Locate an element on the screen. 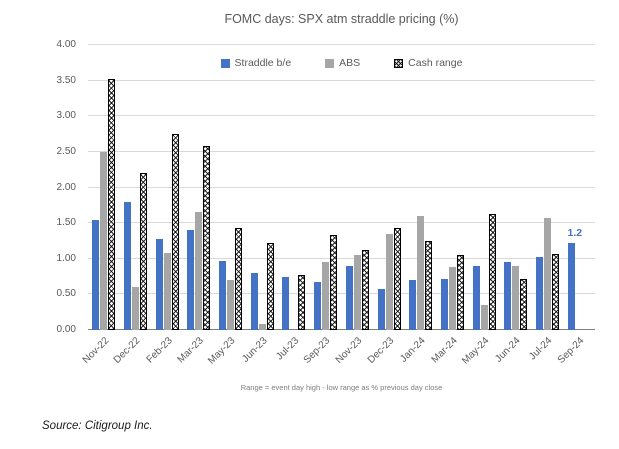 Image resolution: width=619 pixels, height=449 pixels. x-axis-label: Jun-23 is located at coordinates (254, 350).